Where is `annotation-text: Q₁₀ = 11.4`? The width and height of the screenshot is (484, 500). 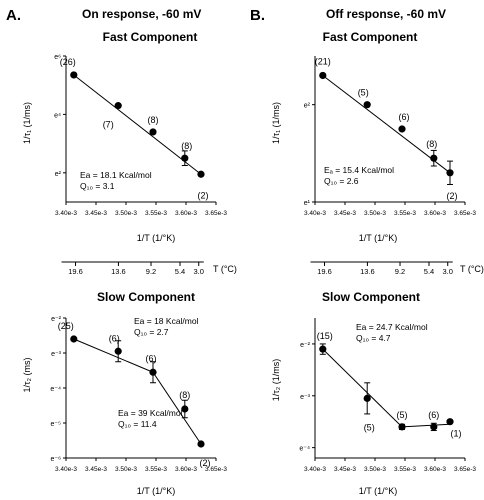
annotation-text: Q₁₀ = 11.4 is located at coordinates (137, 424).